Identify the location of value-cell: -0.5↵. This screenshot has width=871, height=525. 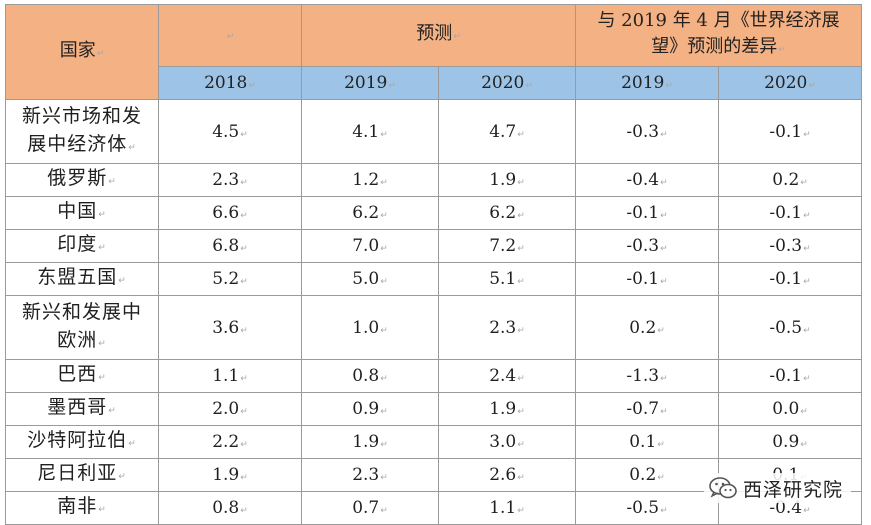
(790, 327).